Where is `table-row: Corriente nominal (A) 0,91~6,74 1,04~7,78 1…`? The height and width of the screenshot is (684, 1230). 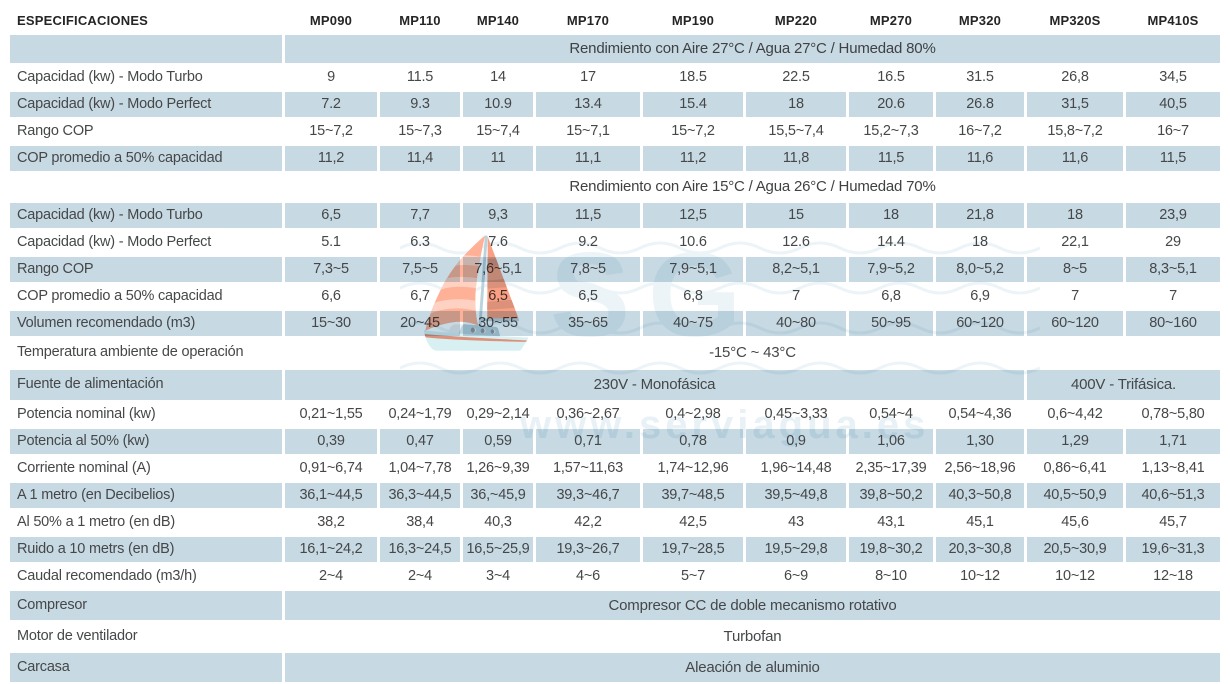 table-row: Corriente nominal (A) 0,91~6,74 1,04~7,78 1… is located at coordinates (615, 468).